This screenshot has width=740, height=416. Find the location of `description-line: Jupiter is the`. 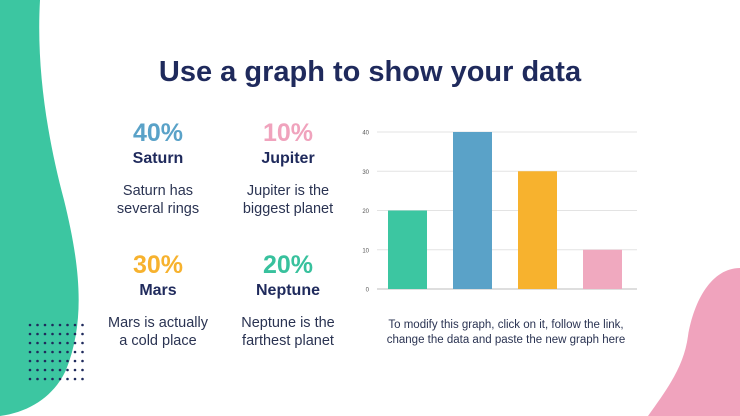

description-line: Jupiter is the is located at coordinates (288, 191).